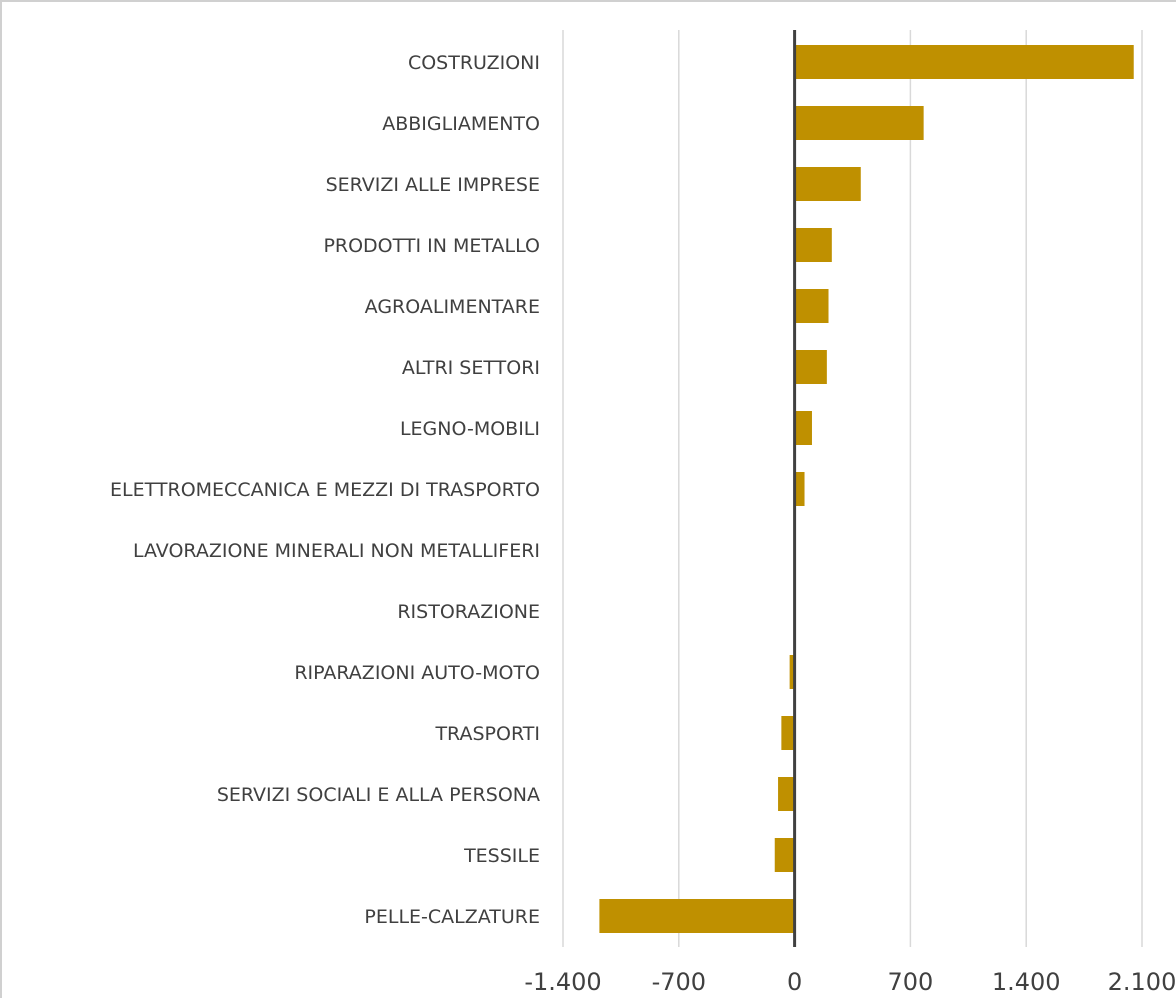  Describe the element at coordinates (910, 982) in the screenshot. I see `x-tick-label: 700` at that location.